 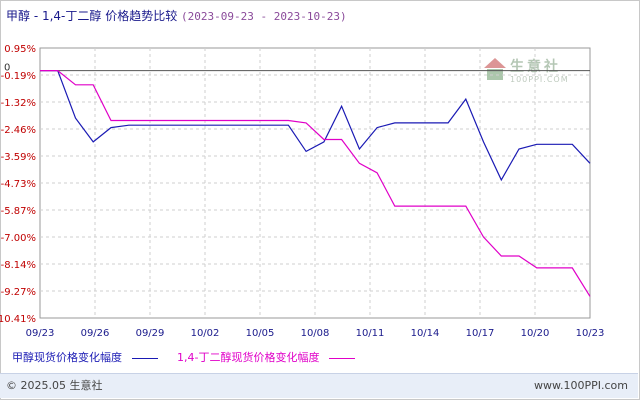 I want to click on footer-copyright: © 2025.05 生意社, so click(x=54, y=385).